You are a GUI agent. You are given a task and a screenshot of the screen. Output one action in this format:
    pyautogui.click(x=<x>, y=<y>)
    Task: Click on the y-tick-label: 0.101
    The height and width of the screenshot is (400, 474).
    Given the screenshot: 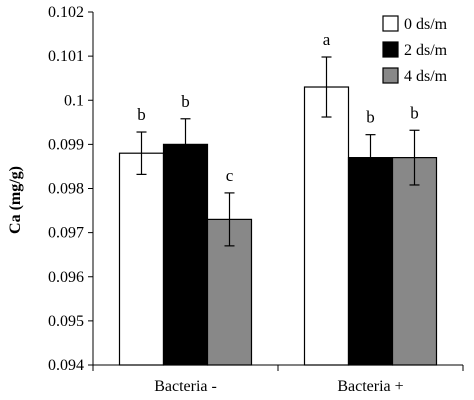 What is the action you would take?
    pyautogui.click(x=66, y=56)
    